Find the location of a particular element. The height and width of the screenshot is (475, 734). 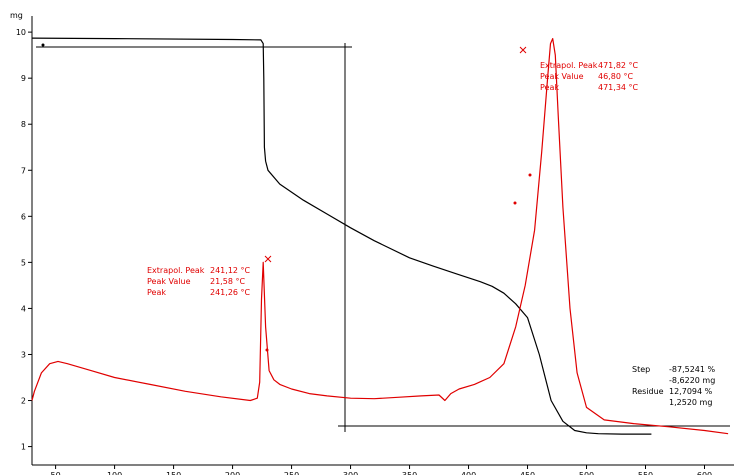

x-tick-label: 50 is located at coordinates (56, 473).